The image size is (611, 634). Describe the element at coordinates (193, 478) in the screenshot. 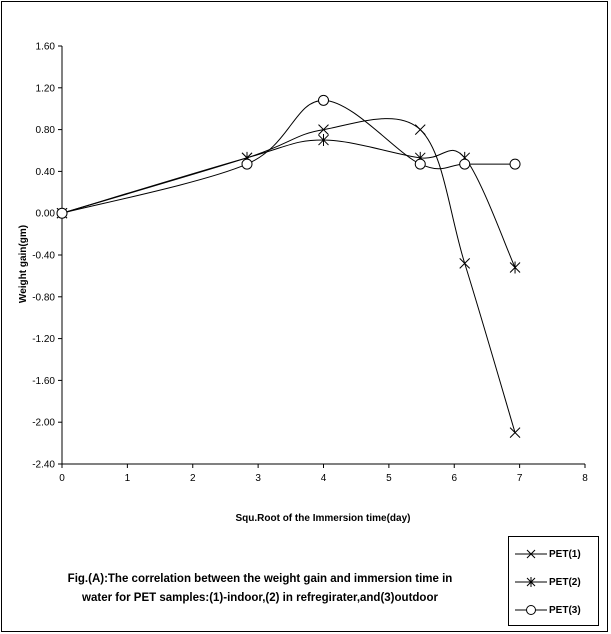

I see `x-tick-label: 2` at that location.